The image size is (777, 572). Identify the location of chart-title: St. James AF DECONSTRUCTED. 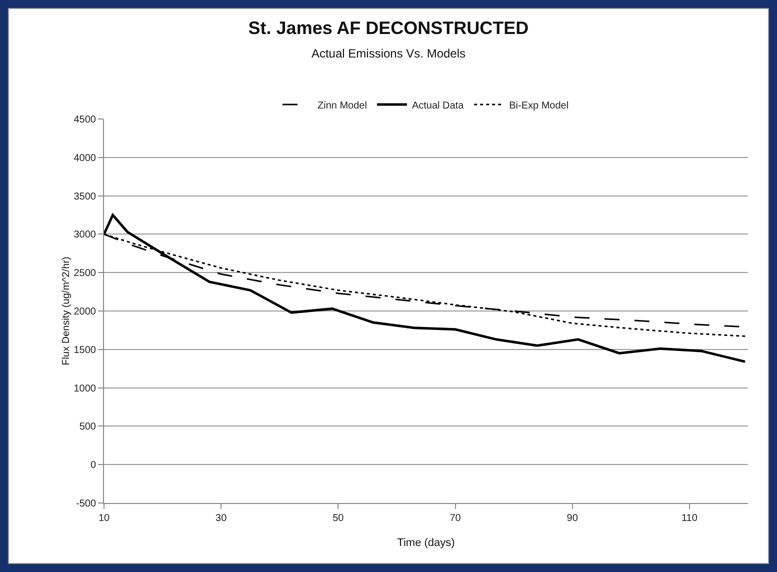
(388, 28).